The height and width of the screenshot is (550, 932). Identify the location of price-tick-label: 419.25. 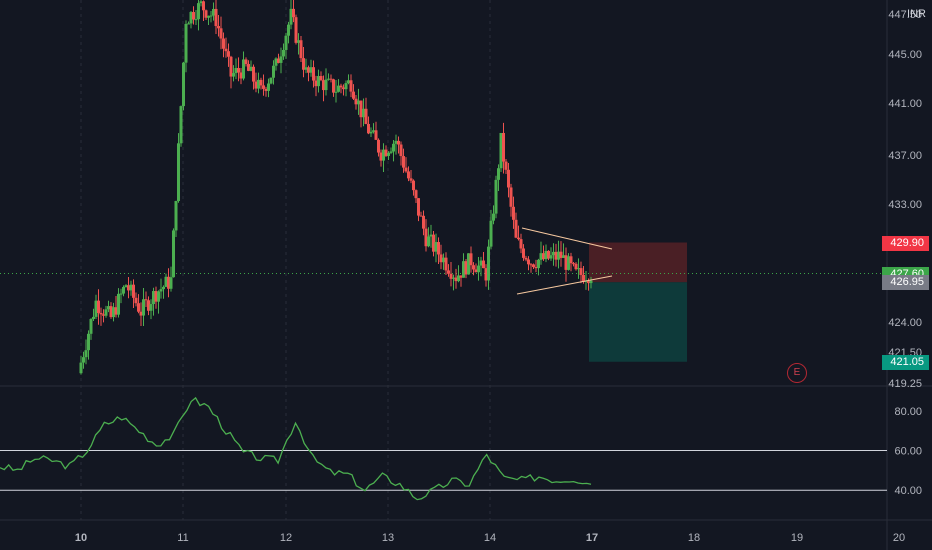
(905, 384).